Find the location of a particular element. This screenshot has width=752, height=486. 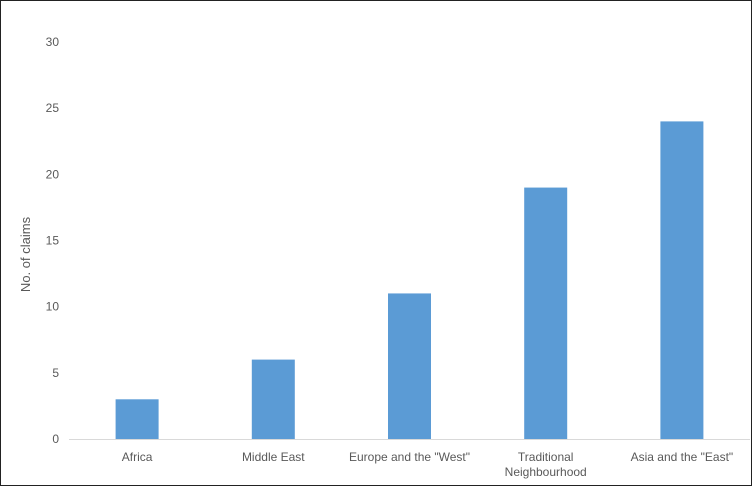

y-tick-label: 30 is located at coordinates (53, 42).